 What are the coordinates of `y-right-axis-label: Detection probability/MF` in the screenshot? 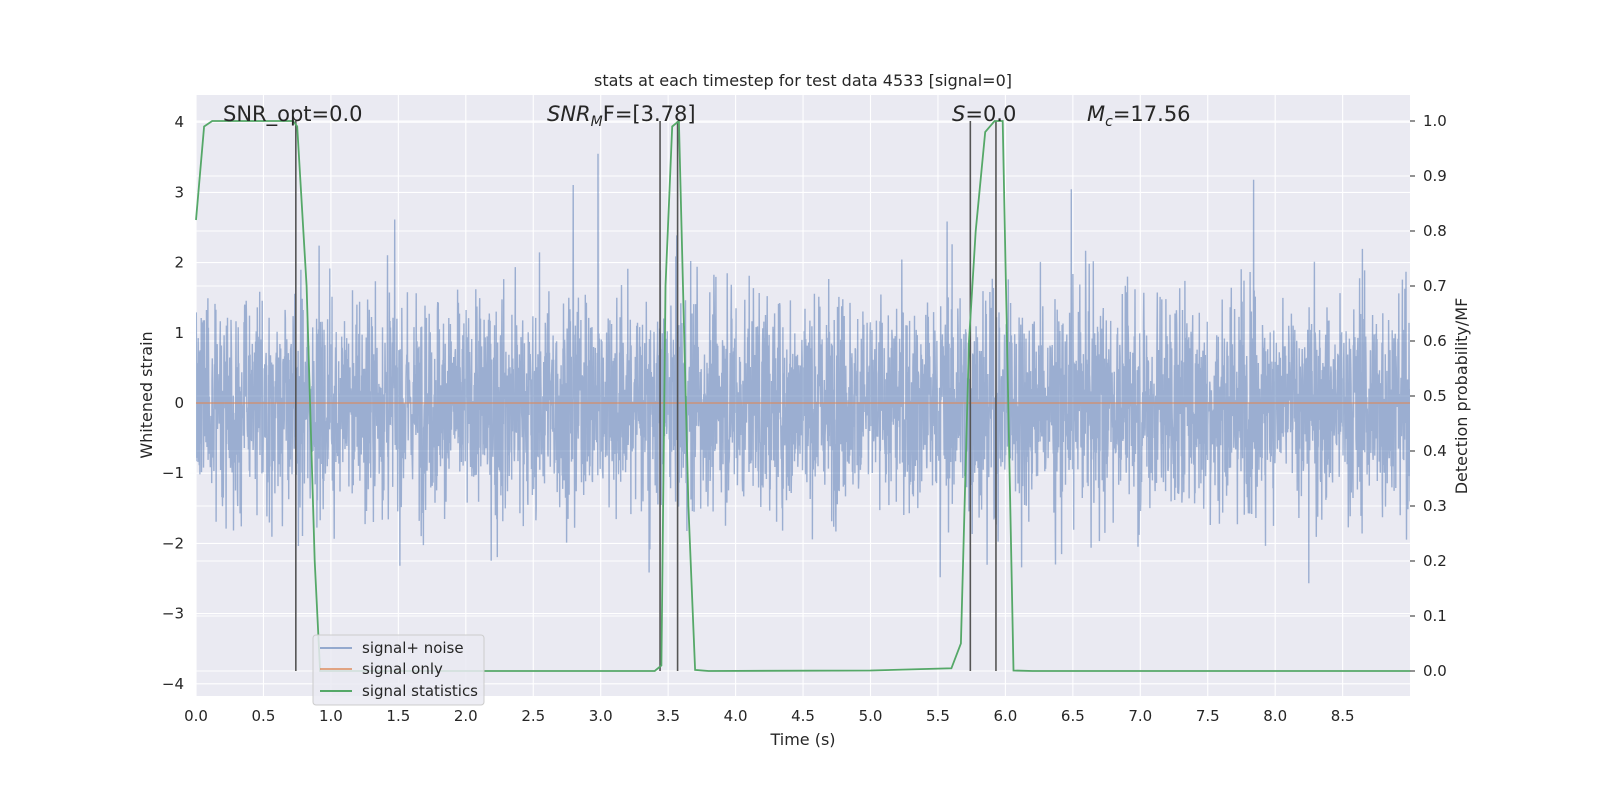 It's located at (1461, 396).